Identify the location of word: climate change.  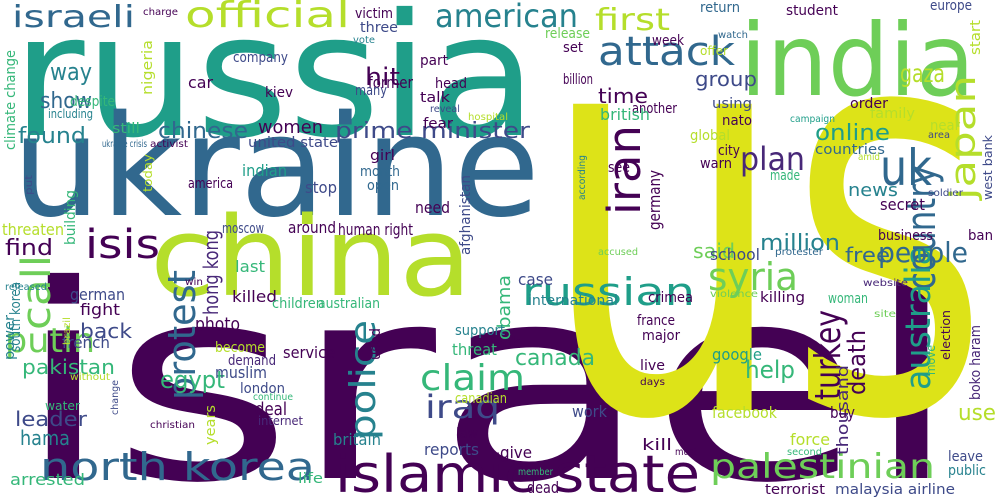
(11, 100).